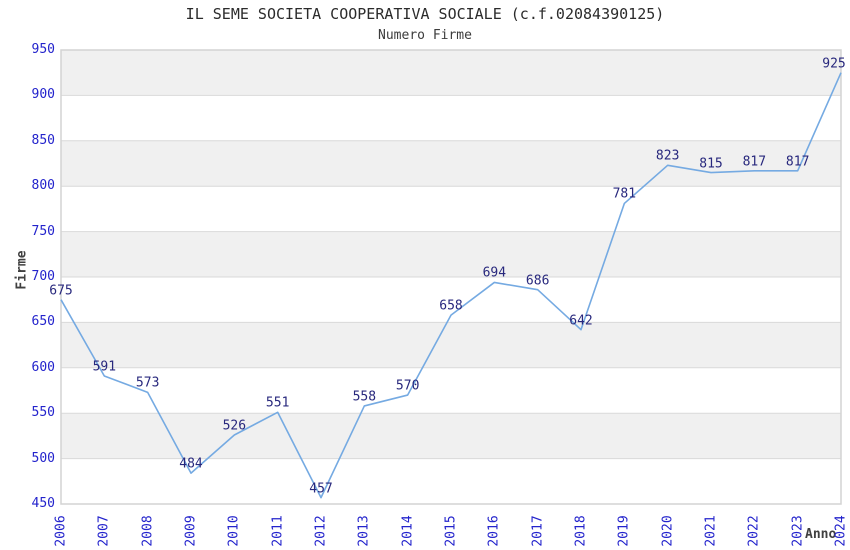  What do you see at coordinates (798, 531) in the screenshot?
I see `x-tick-label: 2023` at bounding box center [798, 531].